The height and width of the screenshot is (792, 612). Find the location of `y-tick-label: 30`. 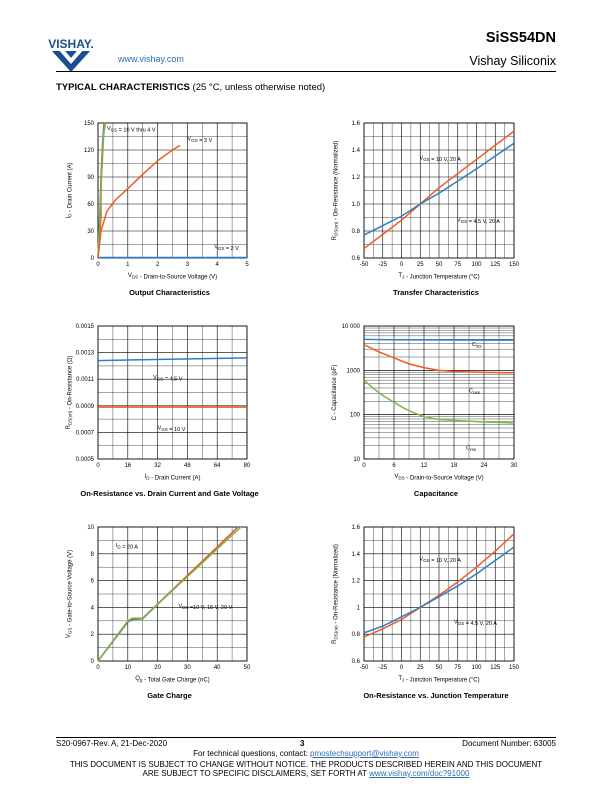

y-tick-label: 30 is located at coordinates (90, 232).